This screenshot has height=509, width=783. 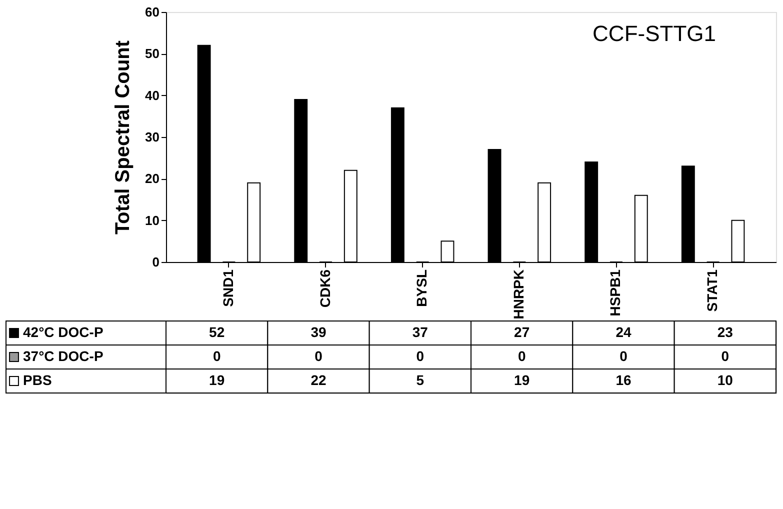 I want to click on y-tick-label: 30, so click(x=152, y=137).